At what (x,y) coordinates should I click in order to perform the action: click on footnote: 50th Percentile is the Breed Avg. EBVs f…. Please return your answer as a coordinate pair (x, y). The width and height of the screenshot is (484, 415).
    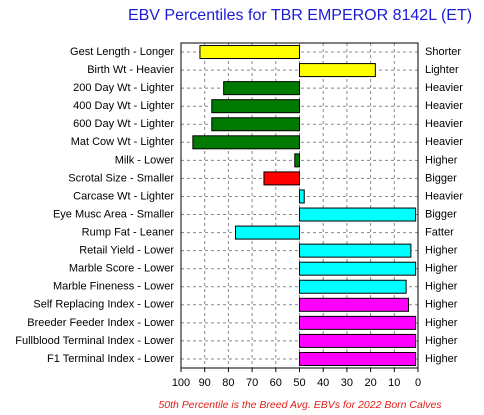
    Looking at the image, I should click on (300, 405).